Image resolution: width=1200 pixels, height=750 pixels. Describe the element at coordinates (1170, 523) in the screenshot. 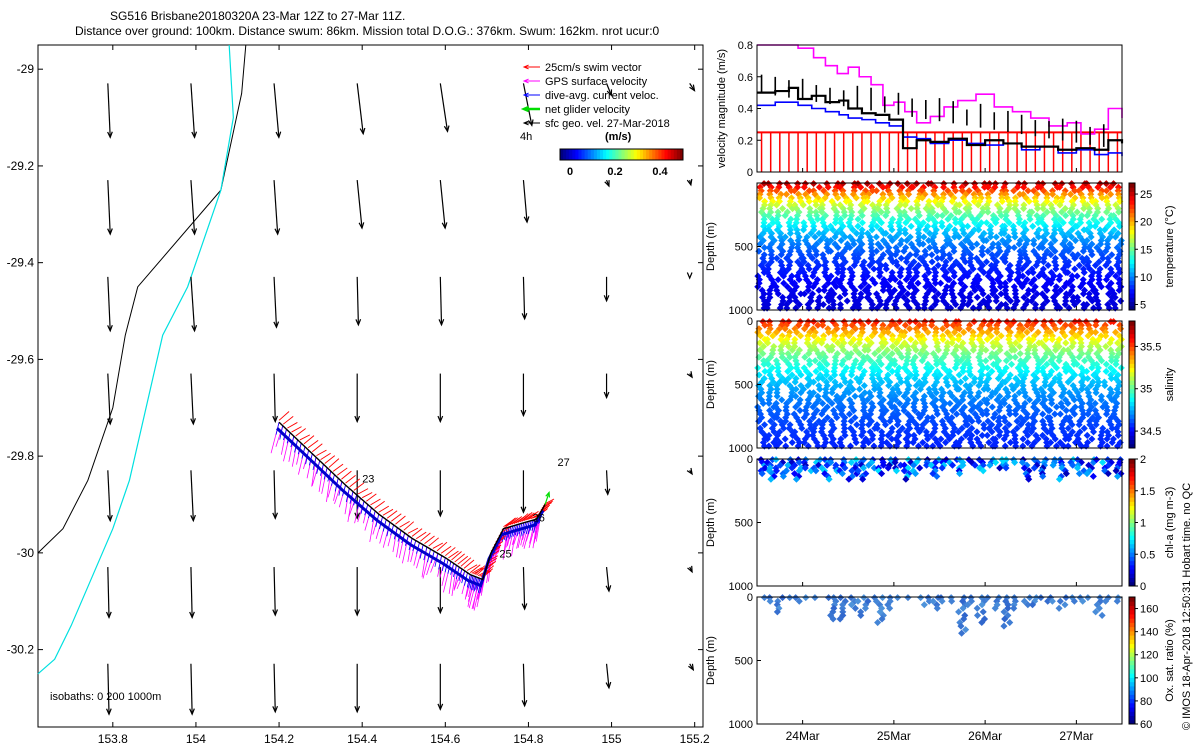

I see `colorbar-label: chl-a (mg m-3)` at that location.